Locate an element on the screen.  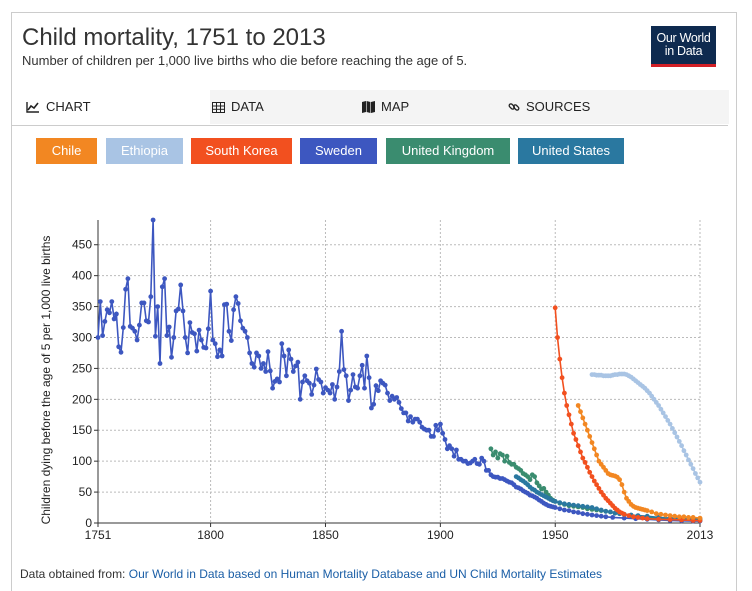
tab-data-label: DATA is located at coordinates (247, 106).